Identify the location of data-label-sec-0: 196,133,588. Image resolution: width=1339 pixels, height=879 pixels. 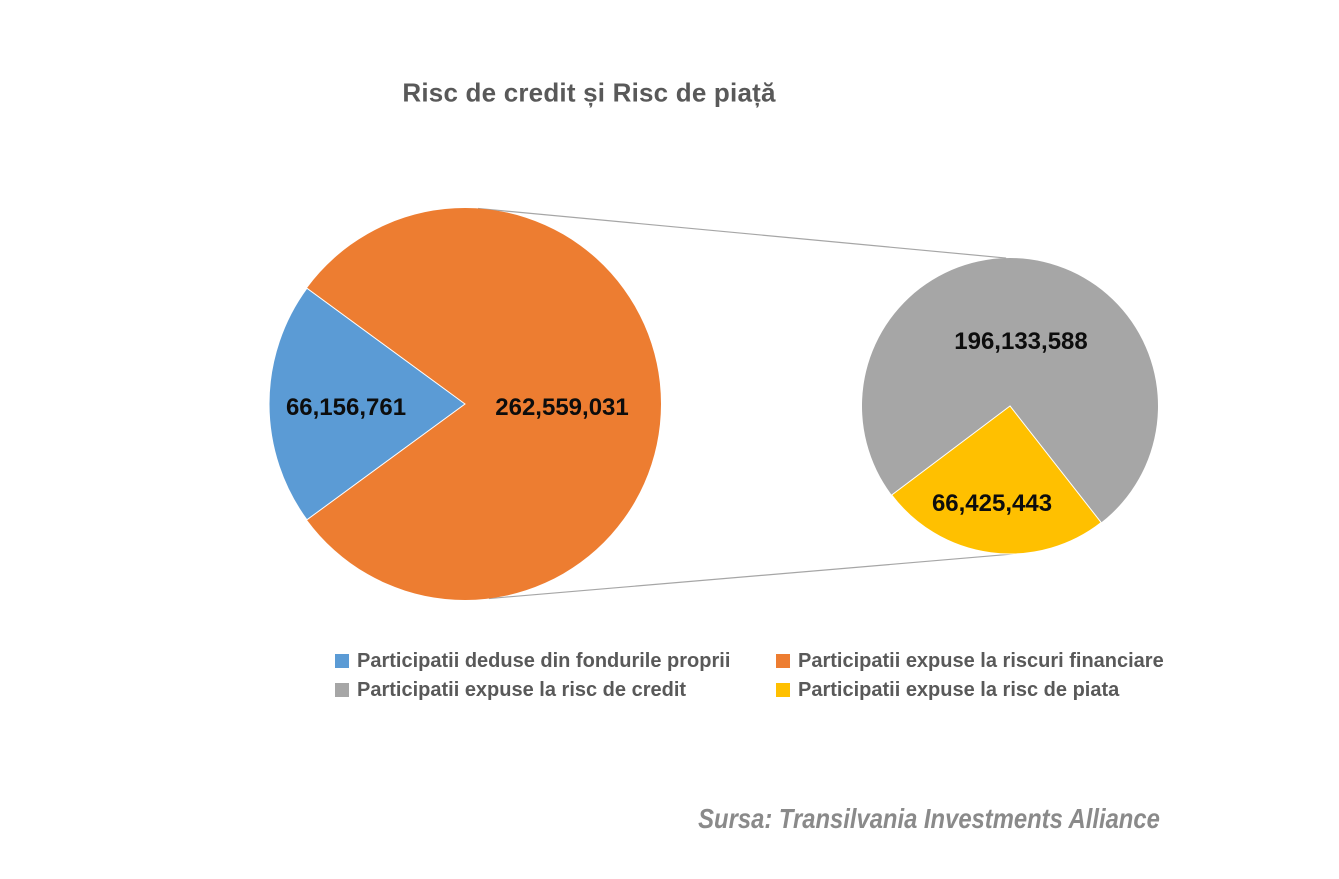
(1021, 341).